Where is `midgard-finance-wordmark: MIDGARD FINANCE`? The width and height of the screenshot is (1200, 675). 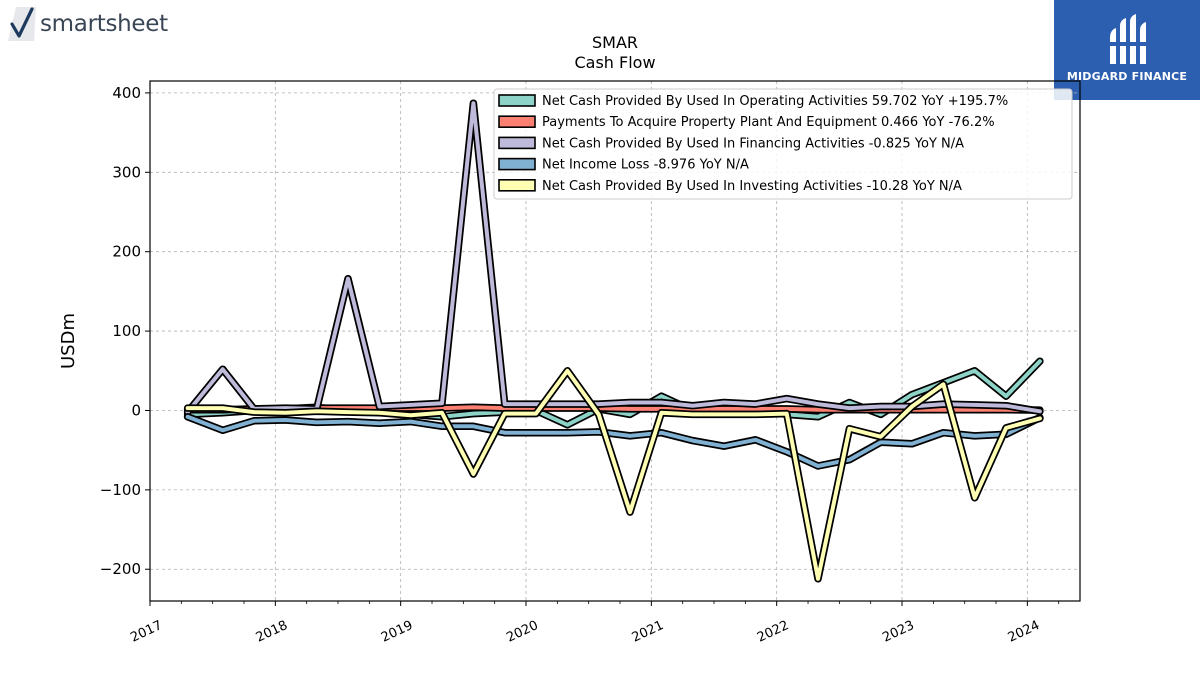 midgard-finance-wordmark: MIDGARD FINANCE is located at coordinates (1127, 76).